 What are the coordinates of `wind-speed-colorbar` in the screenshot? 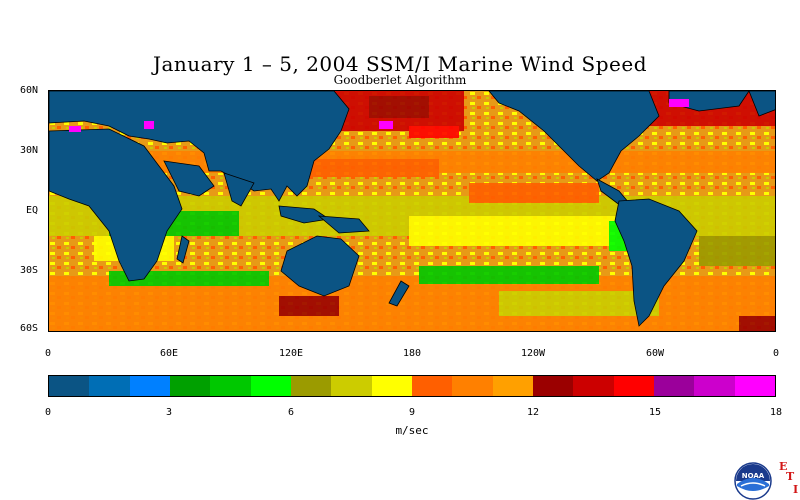 It's located at (412, 386).